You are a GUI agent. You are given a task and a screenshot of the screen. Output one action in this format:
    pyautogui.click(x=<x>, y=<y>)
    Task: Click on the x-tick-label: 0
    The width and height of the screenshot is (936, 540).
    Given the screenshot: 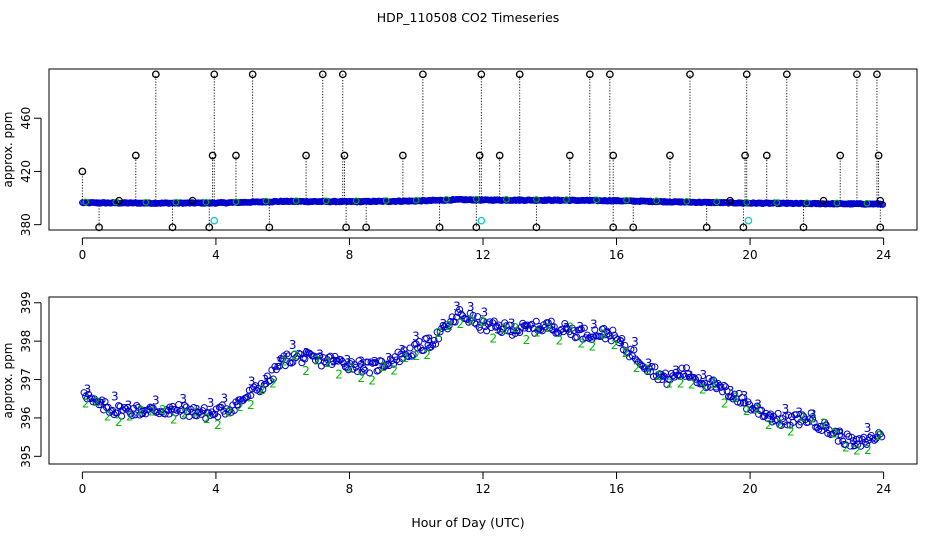 What is the action you would take?
    pyautogui.click(x=83, y=255)
    